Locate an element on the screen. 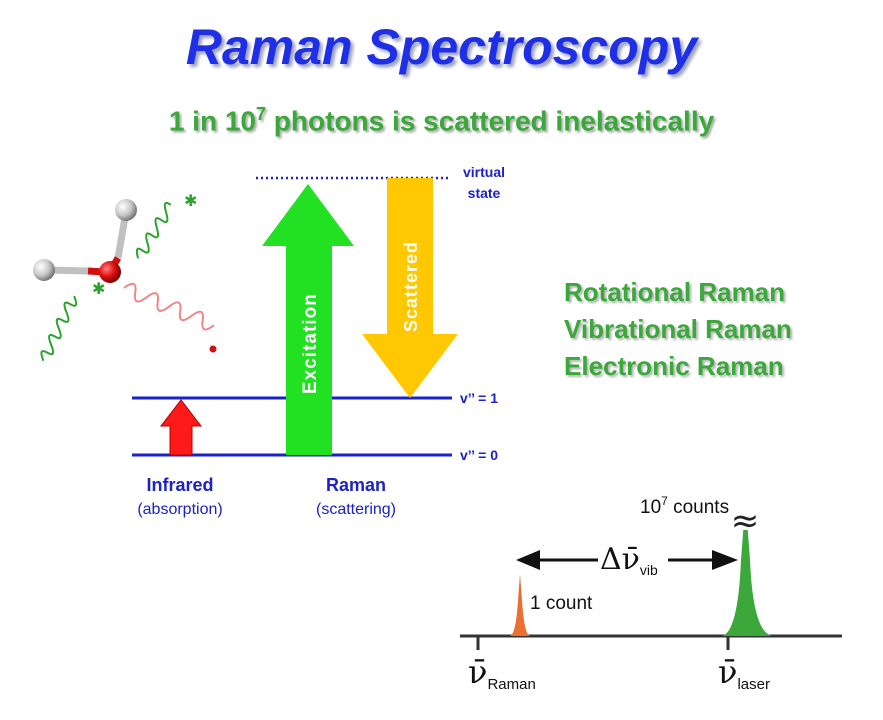  scattered-label: Scattered is located at coordinates (411, 286).